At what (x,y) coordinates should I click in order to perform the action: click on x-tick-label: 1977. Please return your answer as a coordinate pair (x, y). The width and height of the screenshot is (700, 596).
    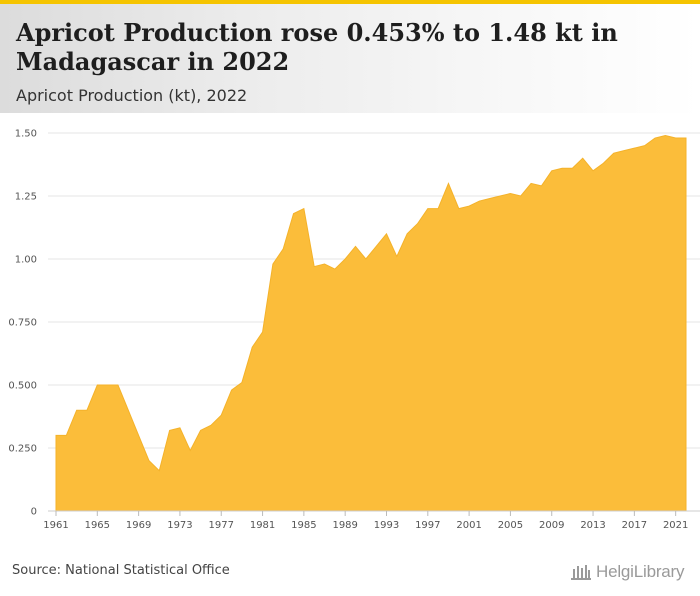
    Looking at the image, I should click on (221, 525).